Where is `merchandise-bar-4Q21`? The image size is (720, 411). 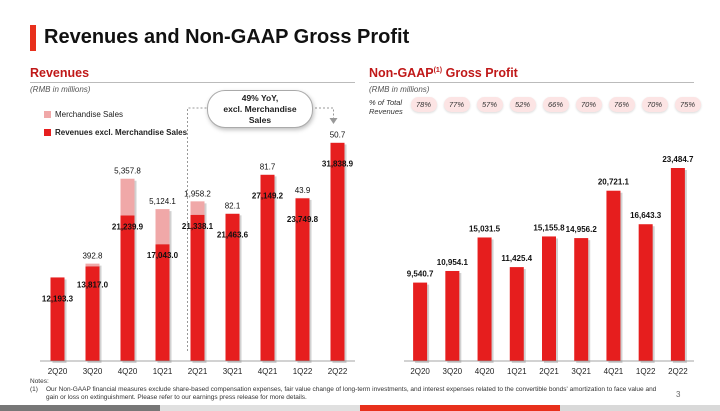
merchandise-bar-4Q21 is located at coordinates (267, 174).